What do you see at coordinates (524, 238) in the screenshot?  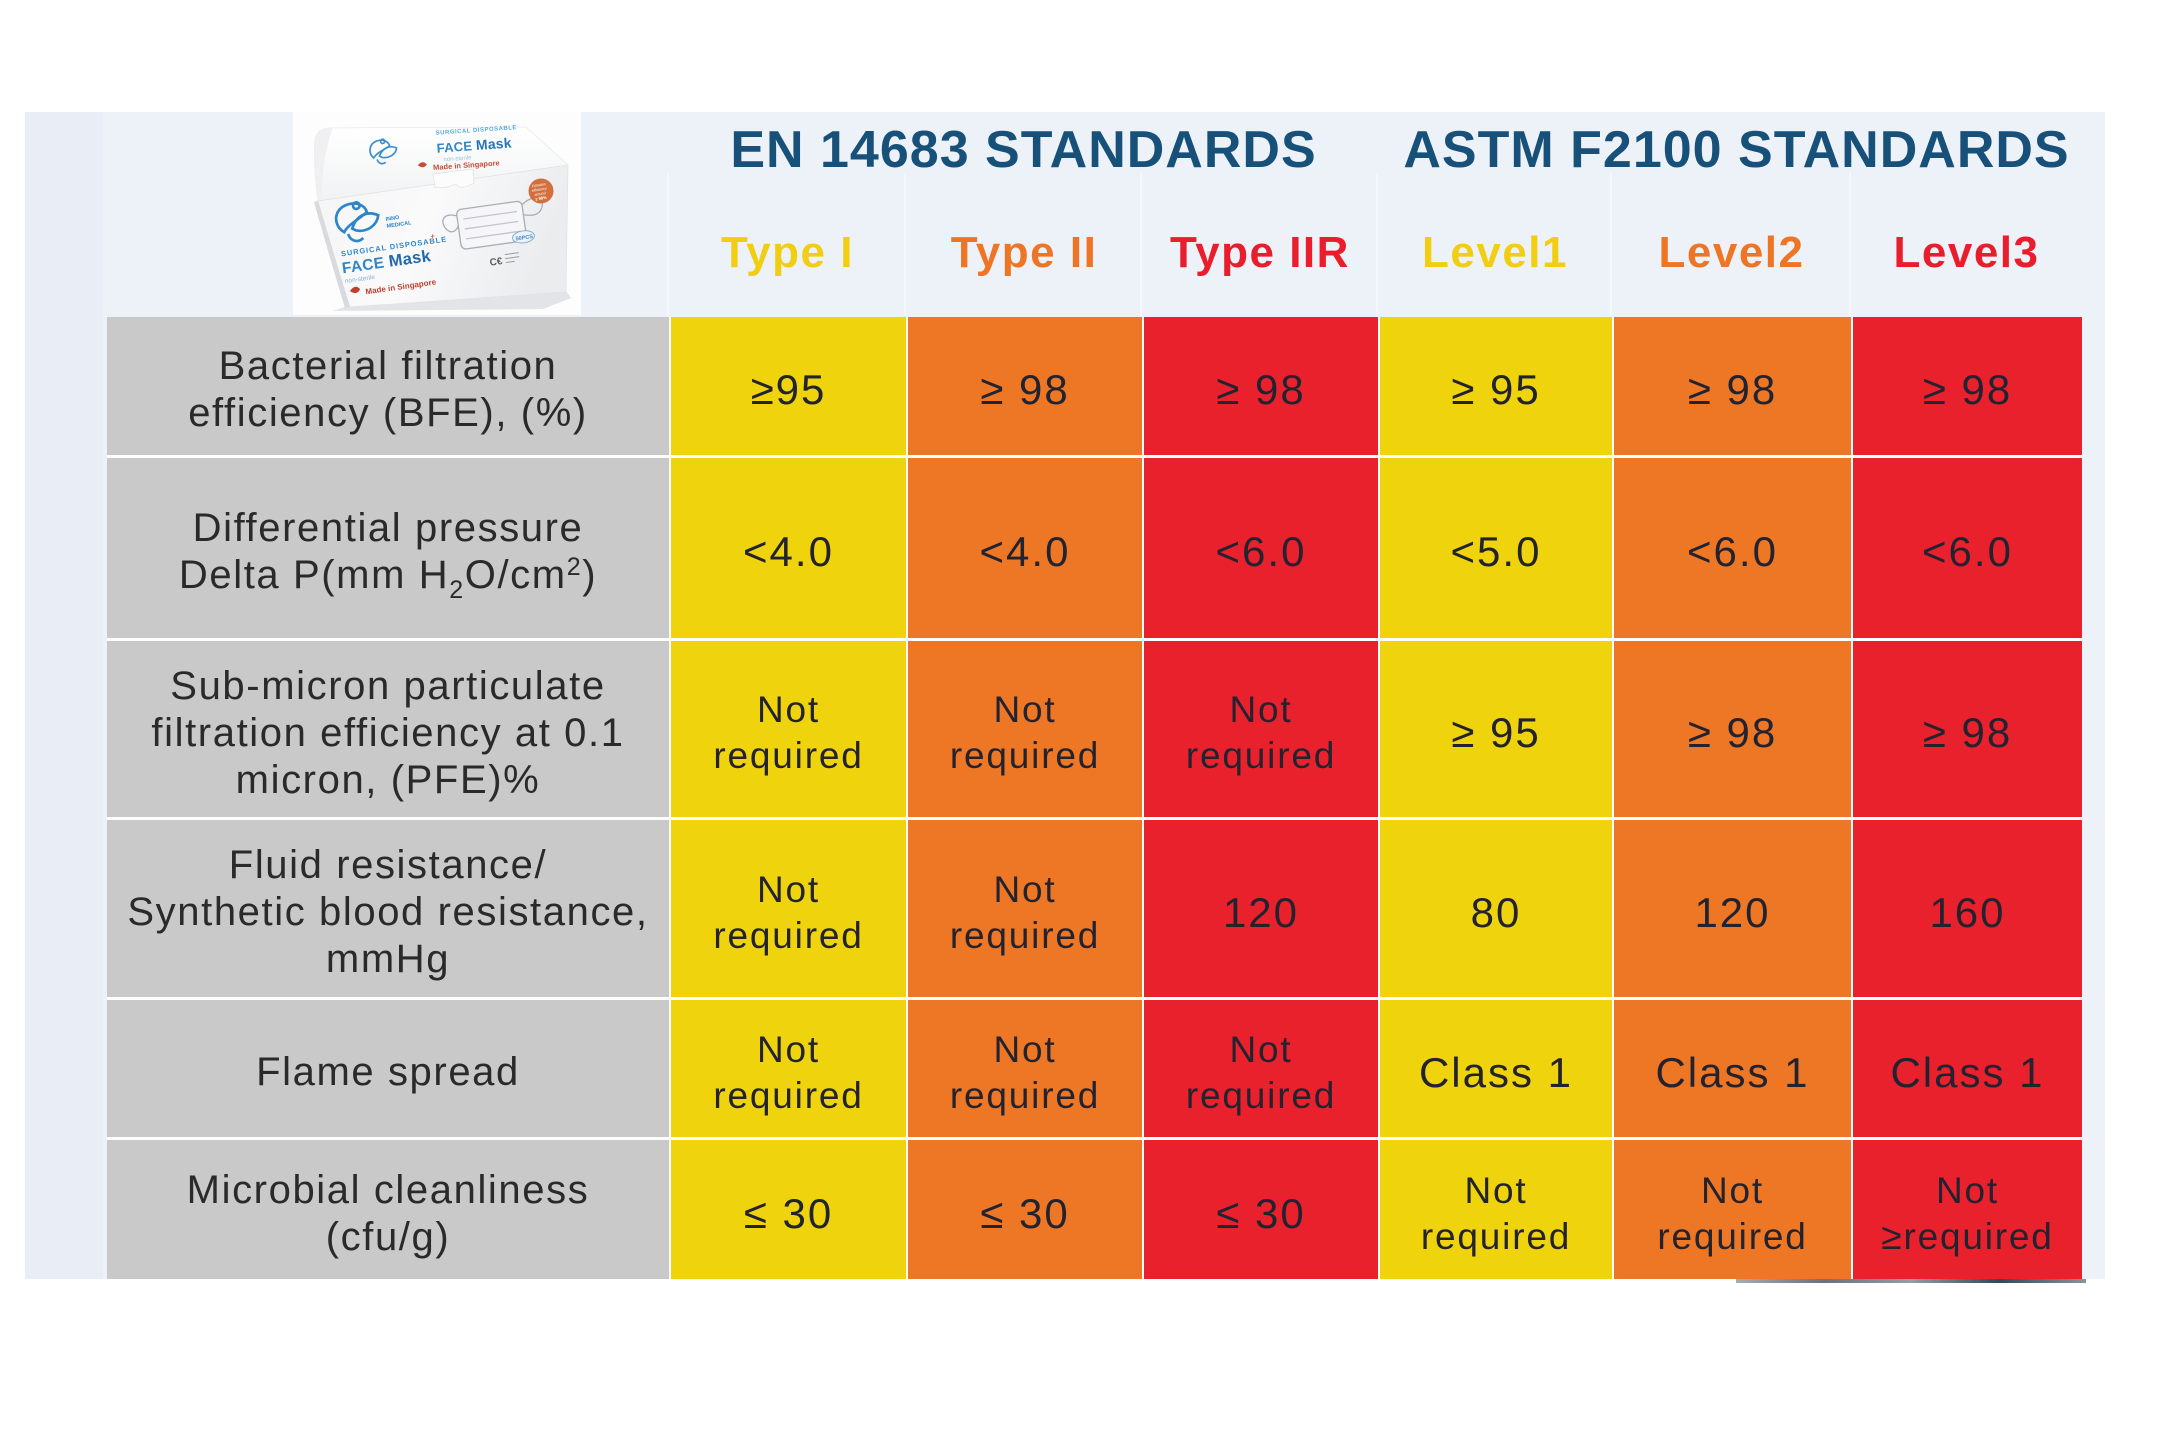 I see `svg-text: 50PCS` at bounding box center [524, 238].